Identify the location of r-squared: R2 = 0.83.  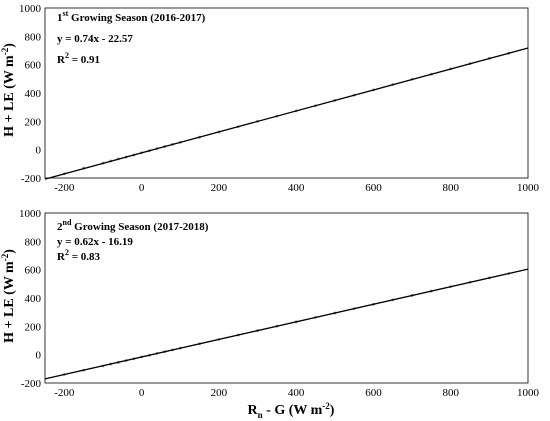
(78, 255).